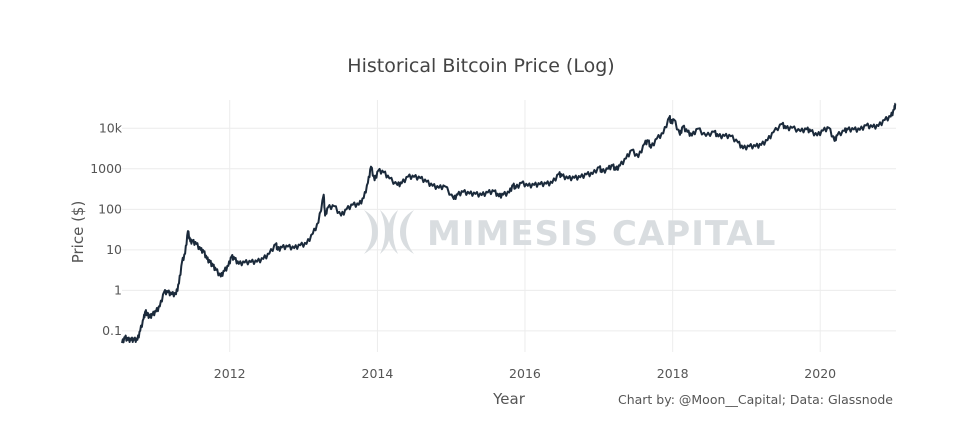  I want to click on x-tick-label: 2020, so click(820, 373).